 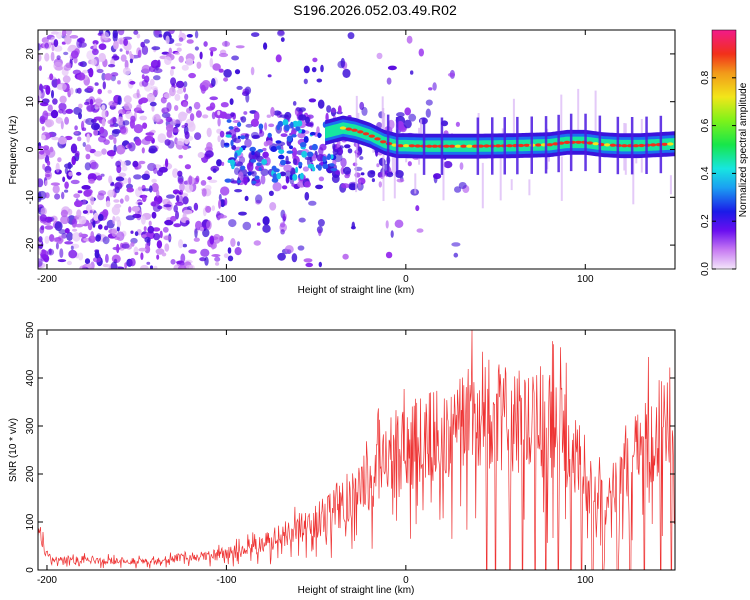 What do you see at coordinates (705, 125) in the screenshot?
I see `colorbar-tick-label: 0.6` at bounding box center [705, 125].